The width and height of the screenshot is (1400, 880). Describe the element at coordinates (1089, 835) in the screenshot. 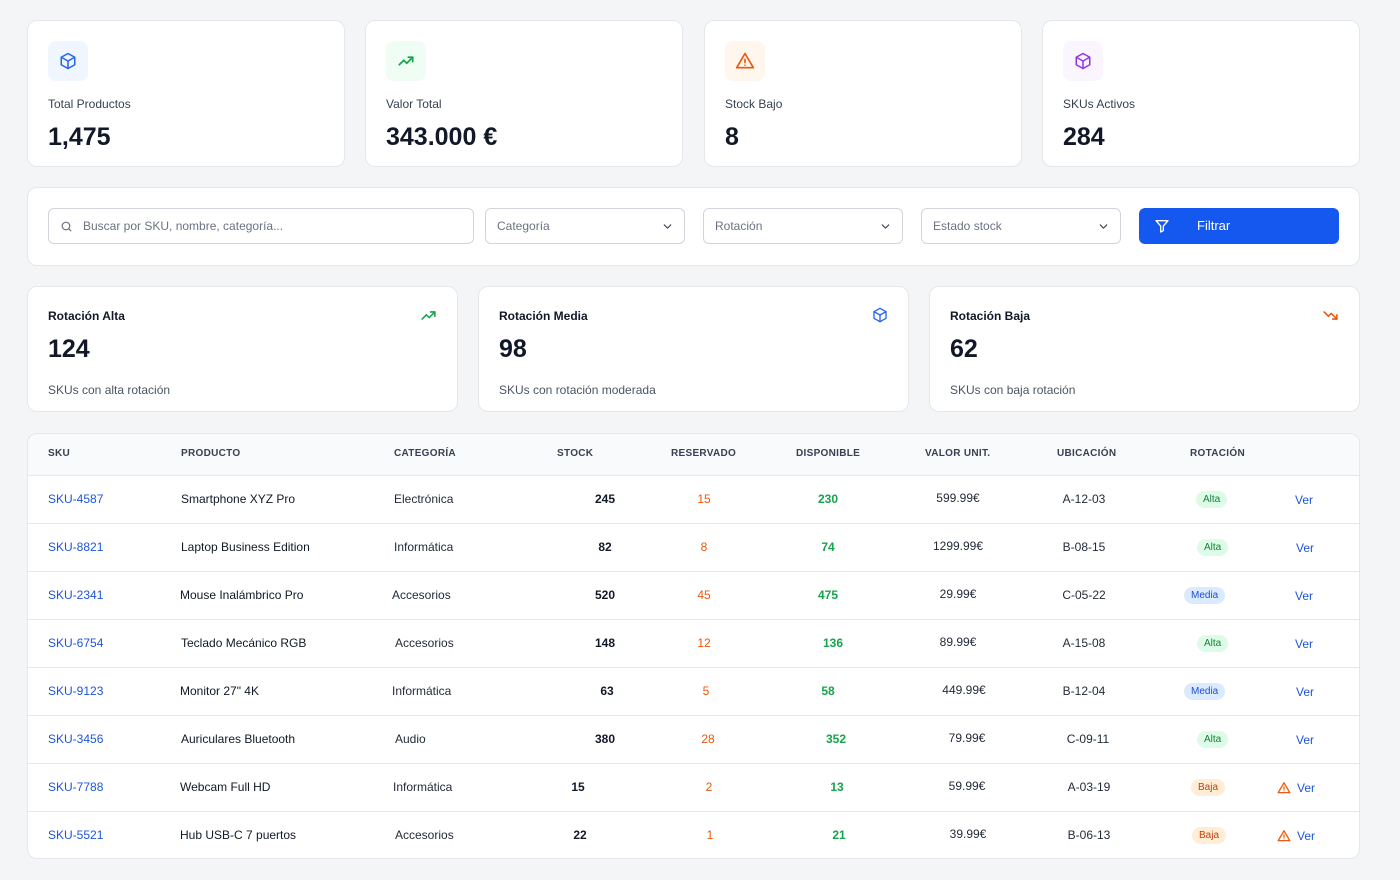

I see `location: B-06-13` at that location.